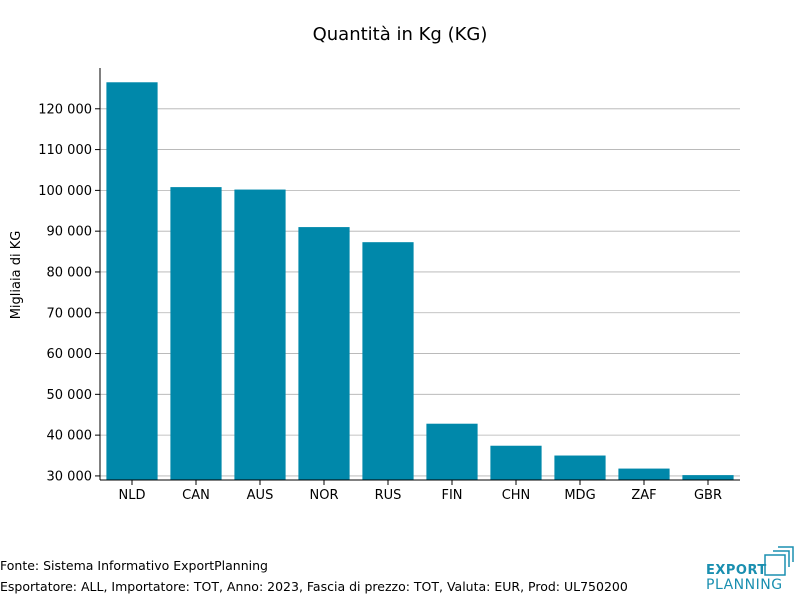 The width and height of the screenshot is (800, 600). I want to click on y-tick-label: 110 000, so click(65, 150).